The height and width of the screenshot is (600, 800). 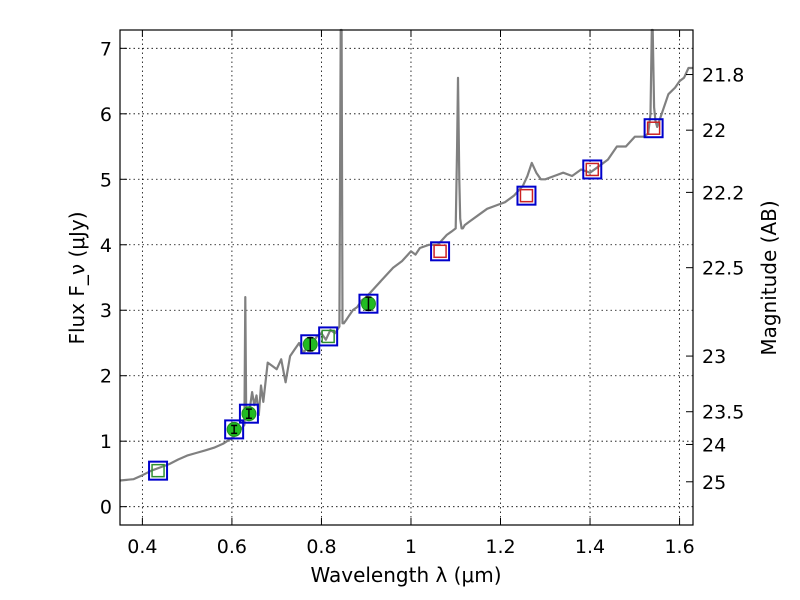 What do you see at coordinates (590, 547) in the screenshot?
I see `x-tick-label: 1.4` at bounding box center [590, 547].